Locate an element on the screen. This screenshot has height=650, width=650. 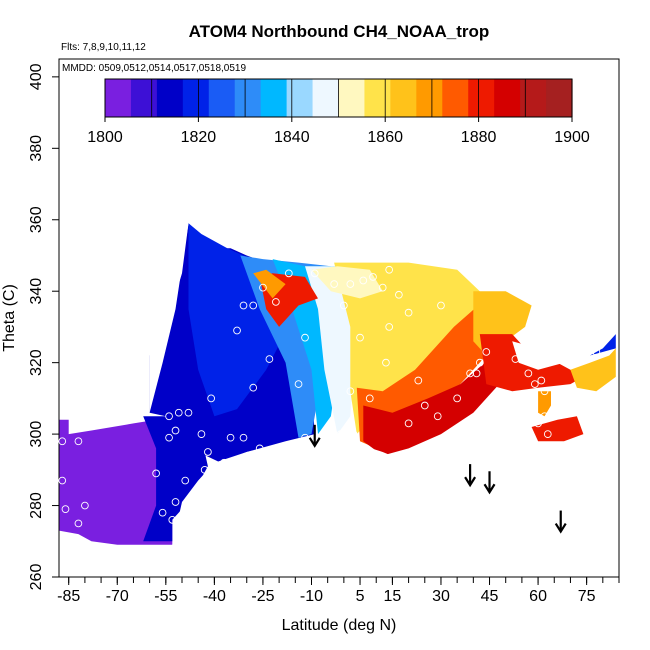
chart-title: ATOM4 Northbound CH4_NOAA_trop is located at coordinates (339, 31).